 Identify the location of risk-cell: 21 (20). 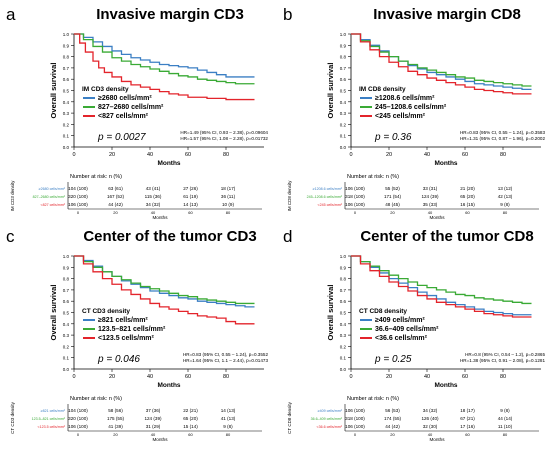
(467, 188).